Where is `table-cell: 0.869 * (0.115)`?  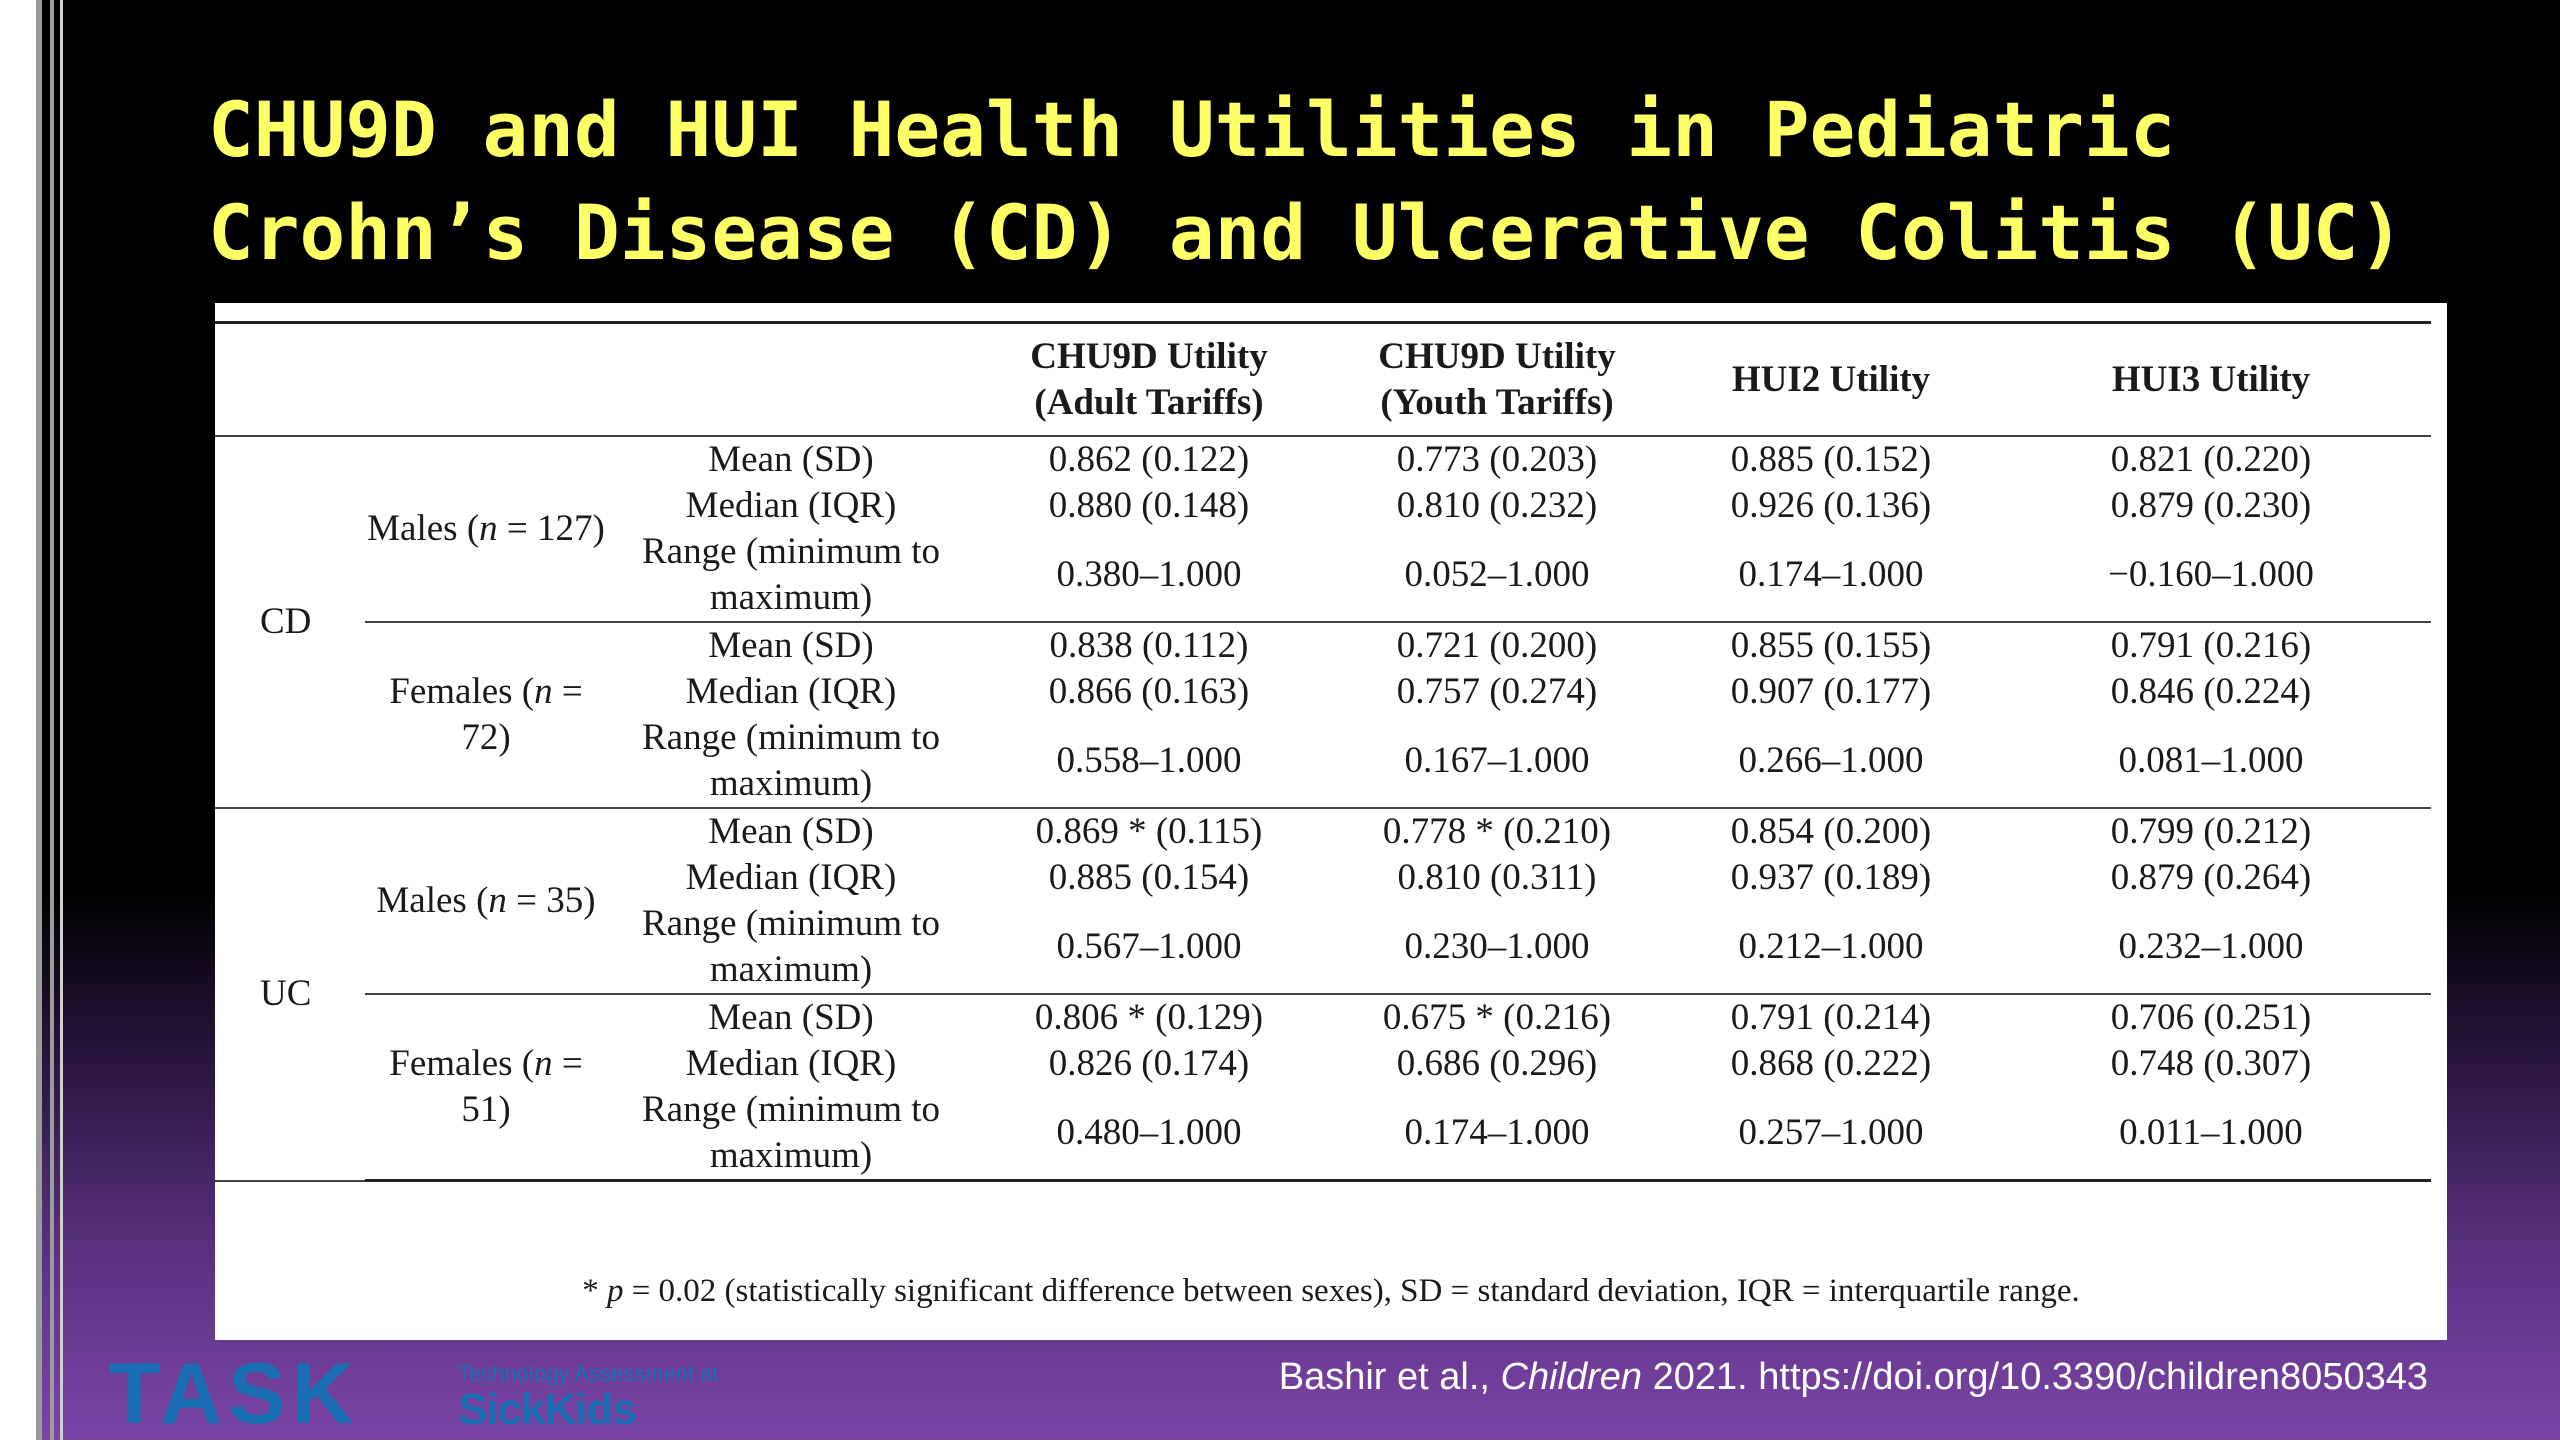 table-cell: 0.869 * (0.115) is located at coordinates (1149, 831).